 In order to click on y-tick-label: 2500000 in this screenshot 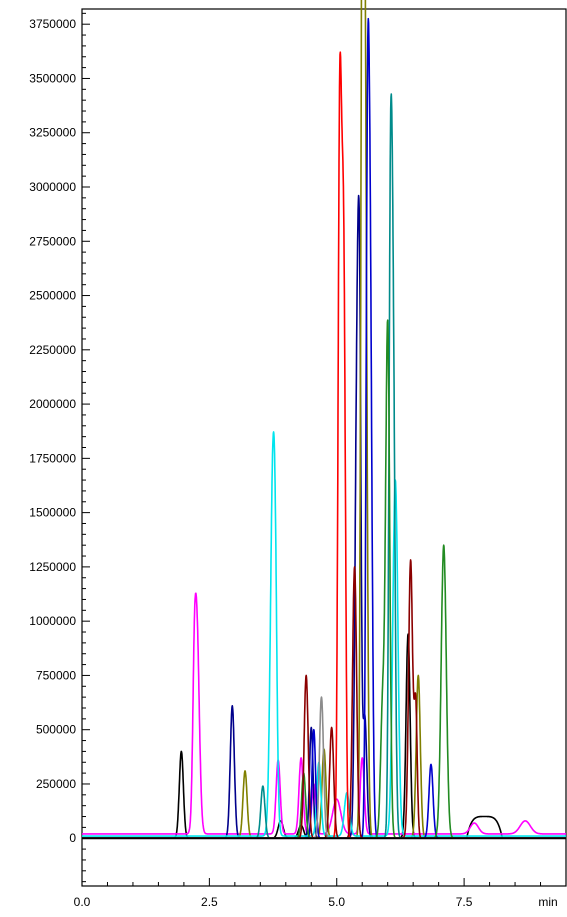, I will do `click(52, 296)`.